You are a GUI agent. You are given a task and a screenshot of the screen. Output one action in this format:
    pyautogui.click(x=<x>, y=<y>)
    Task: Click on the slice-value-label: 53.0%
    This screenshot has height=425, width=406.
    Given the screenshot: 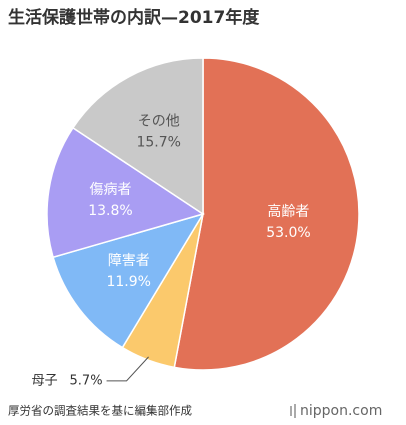 What is the action you would take?
    pyautogui.click(x=288, y=233)
    